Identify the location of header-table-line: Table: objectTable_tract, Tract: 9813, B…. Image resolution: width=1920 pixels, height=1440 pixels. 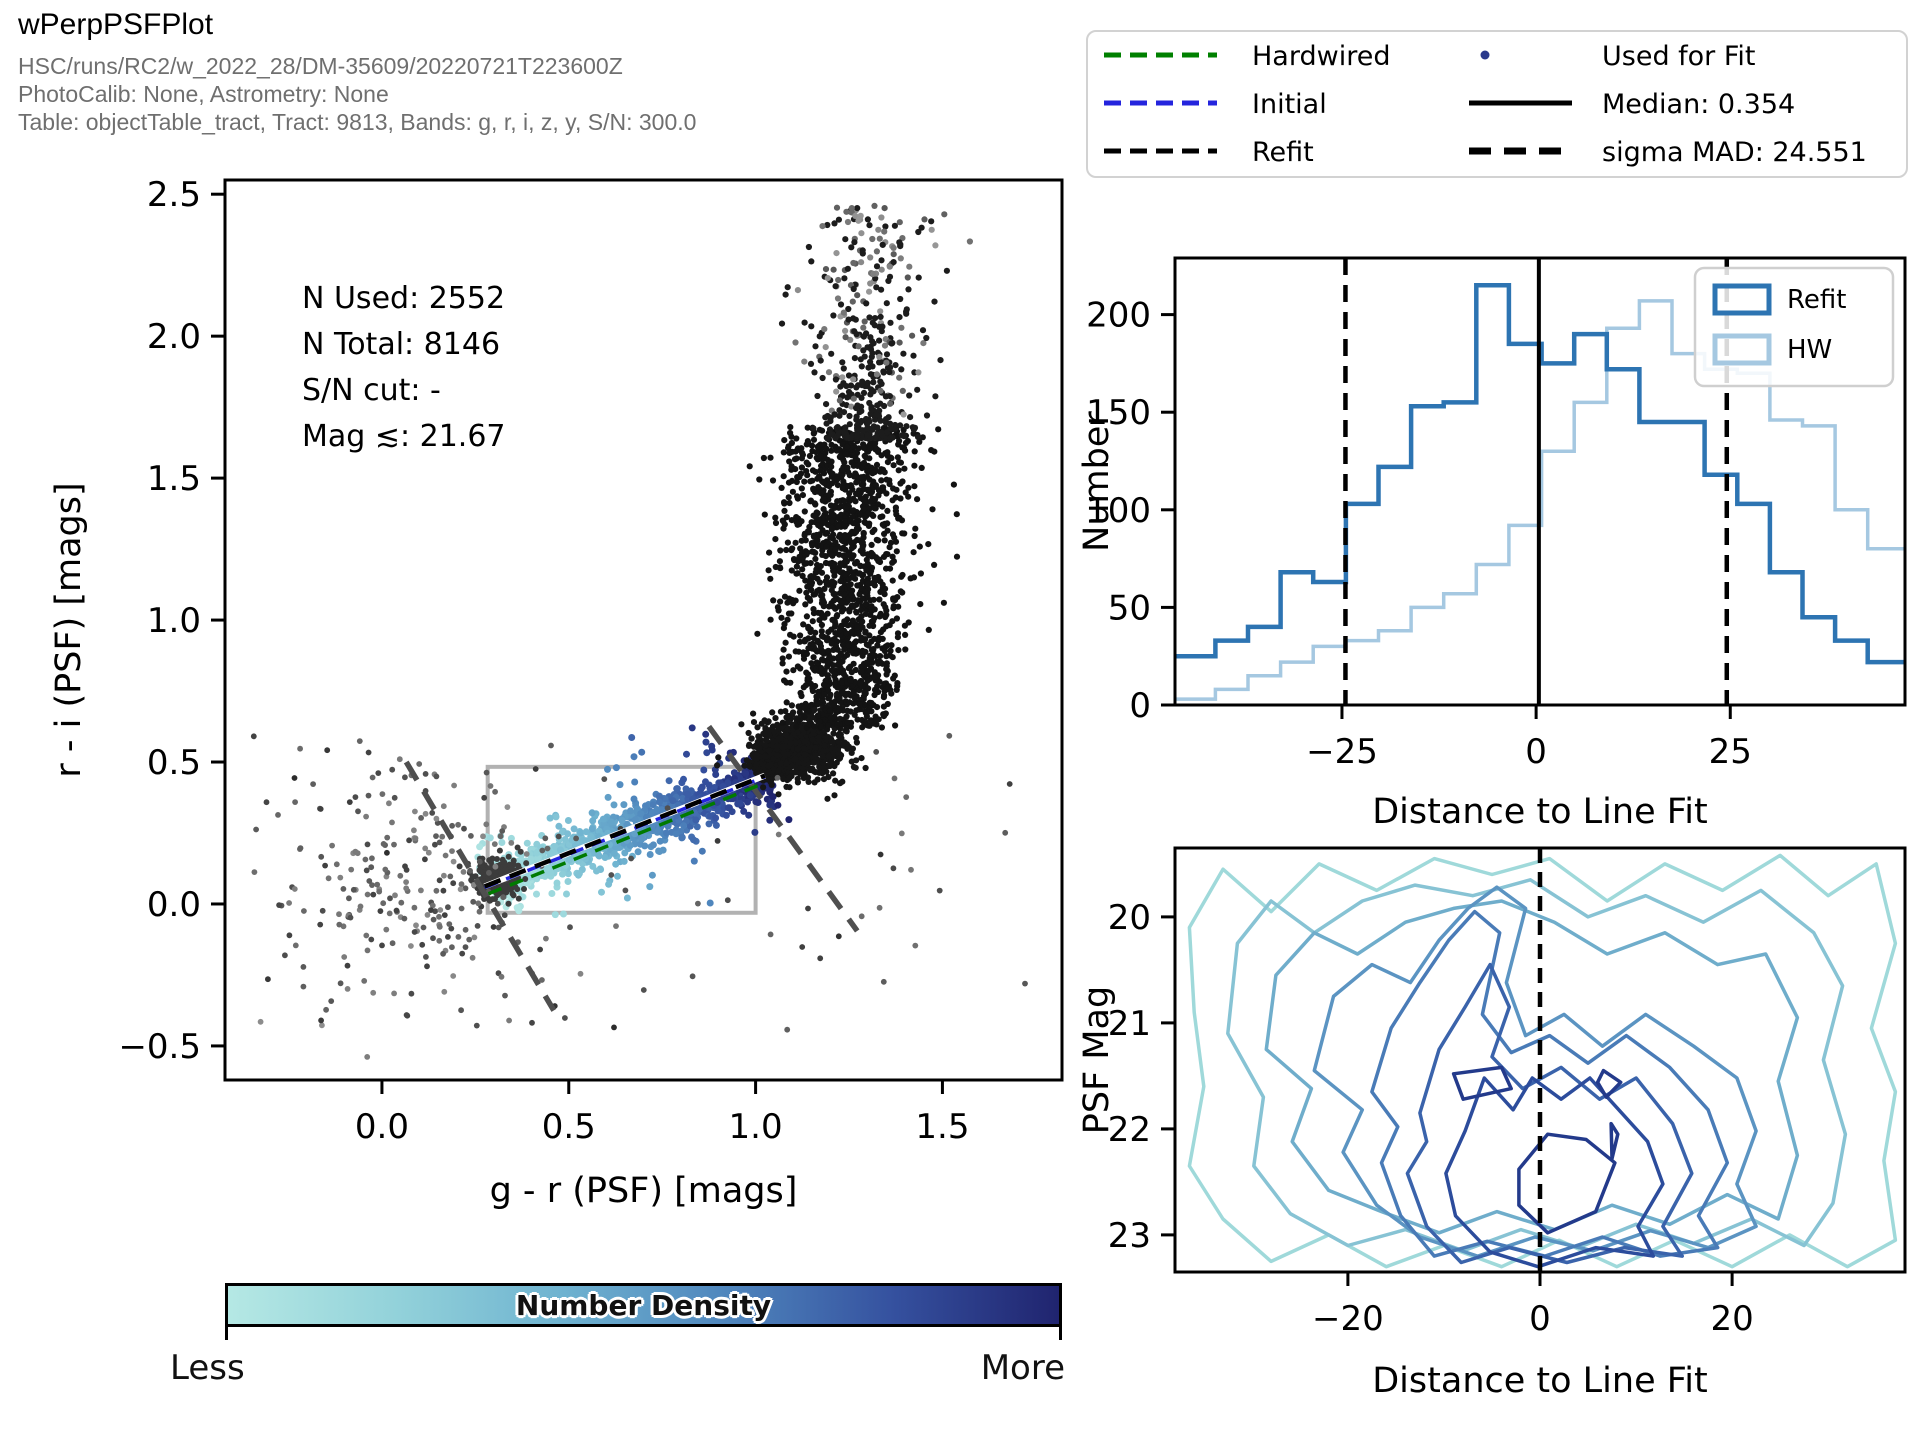
(357, 122).